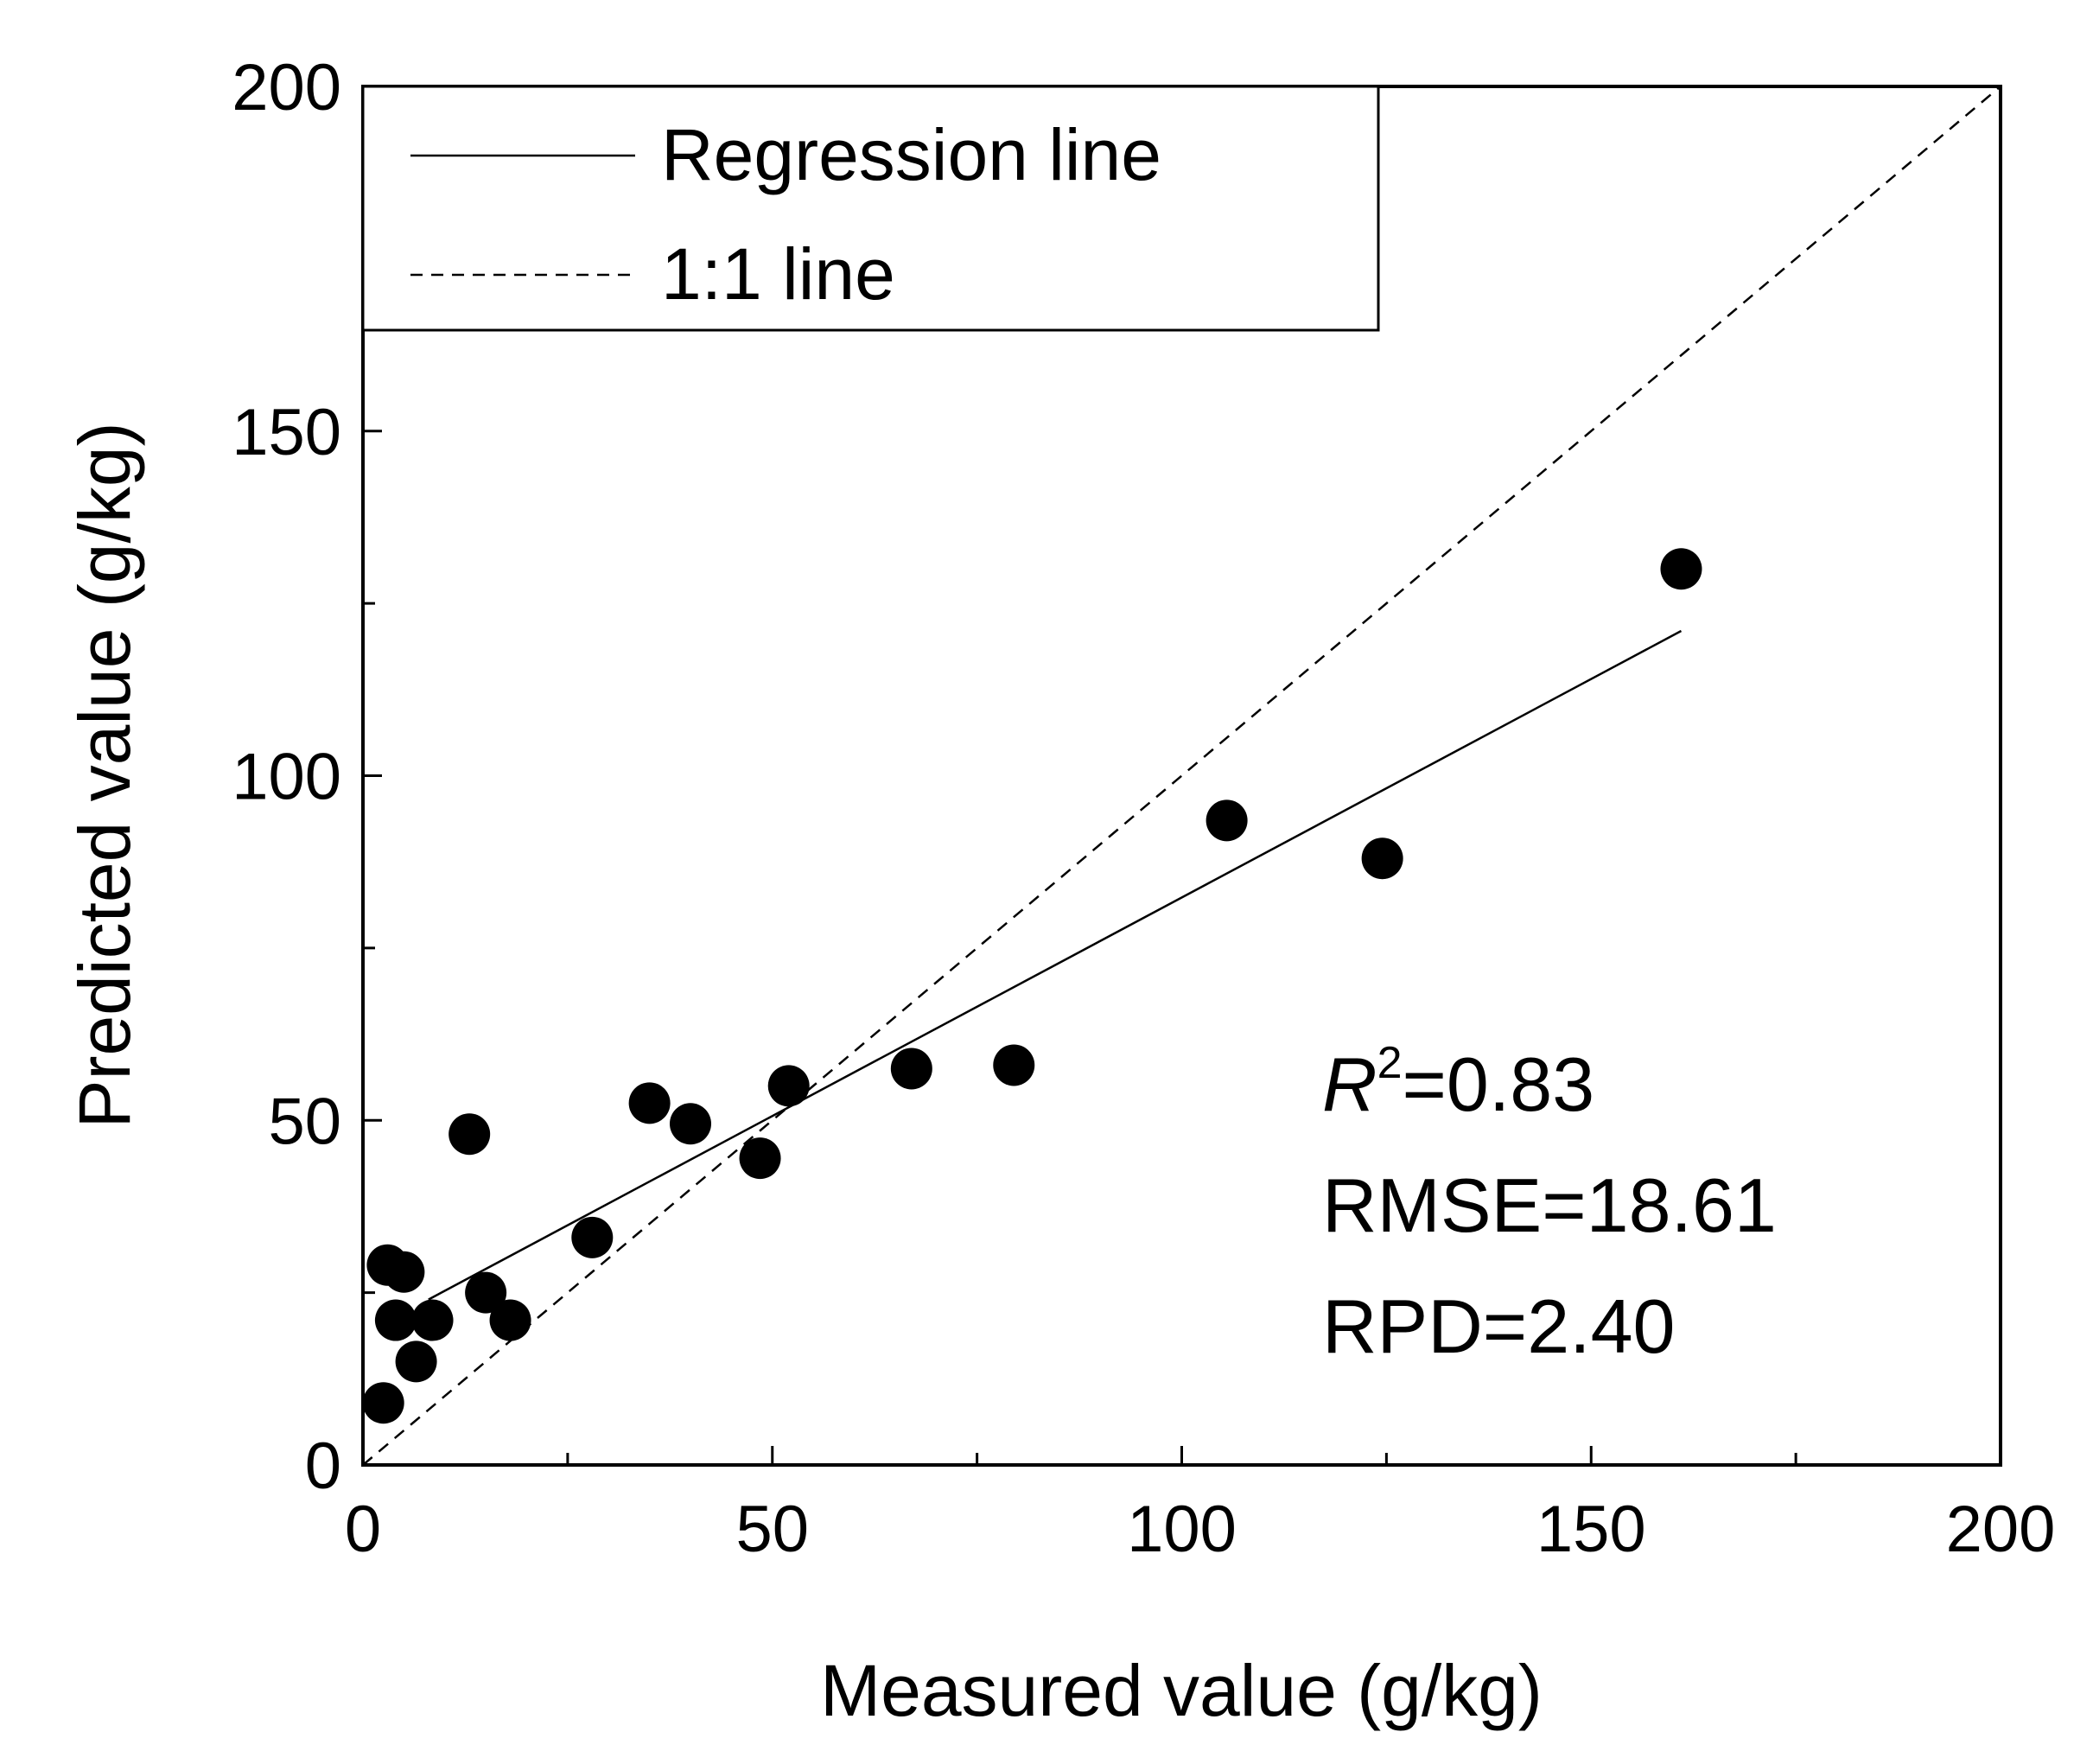  Describe the element at coordinates (286, 777) in the screenshot. I see `y-tick-label: 100` at that location.